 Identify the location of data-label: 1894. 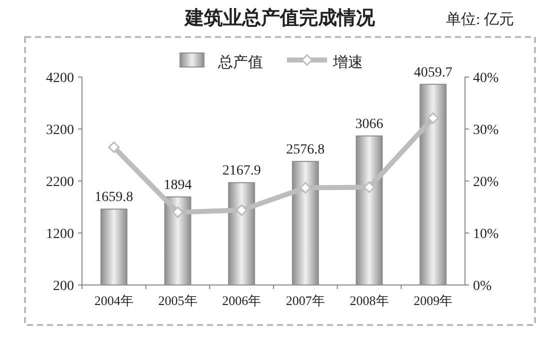
(178, 185).